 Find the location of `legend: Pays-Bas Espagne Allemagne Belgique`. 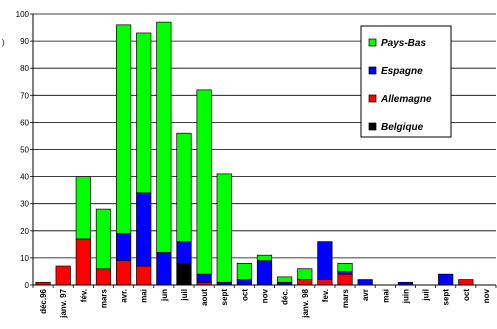

legend: Pays-Bas Espagne Allemagne Belgique is located at coordinates (406, 81).